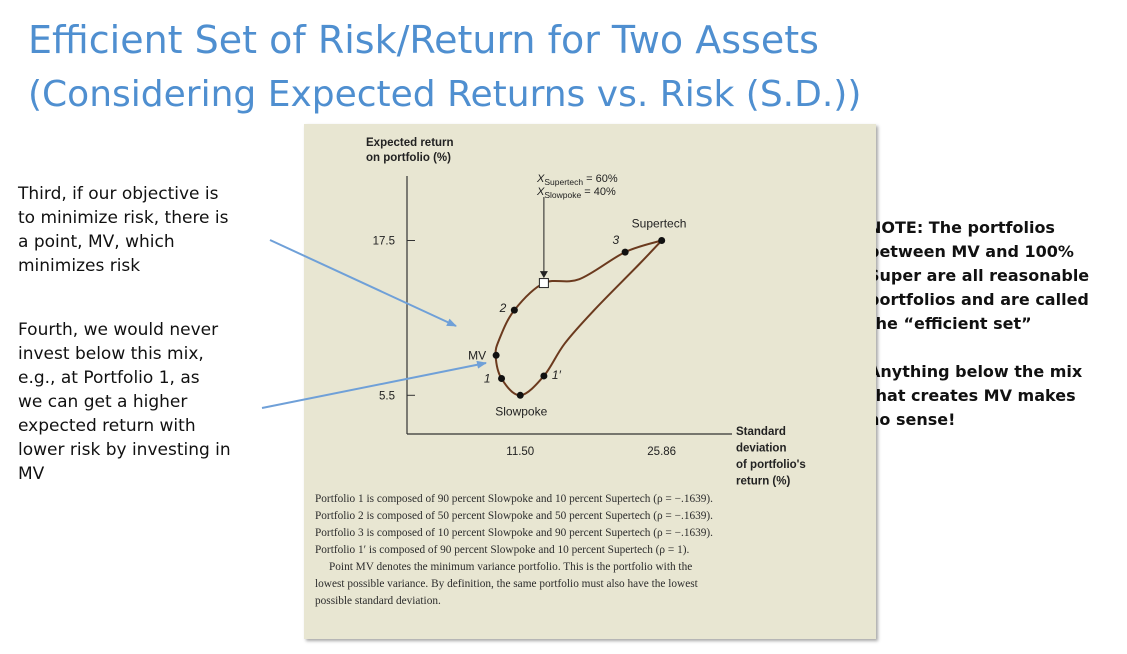  Describe the element at coordinates (961, 227) in the screenshot. I see `note-right-line: NOTE: The portfolios` at that location.